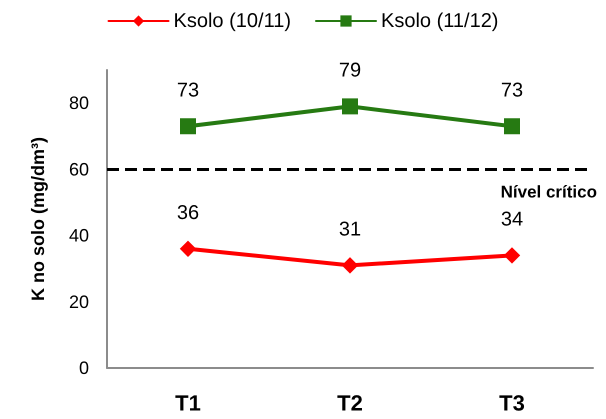  What do you see at coordinates (512, 219) in the screenshot?
I see `data-label: 34` at bounding box center [512, 219].